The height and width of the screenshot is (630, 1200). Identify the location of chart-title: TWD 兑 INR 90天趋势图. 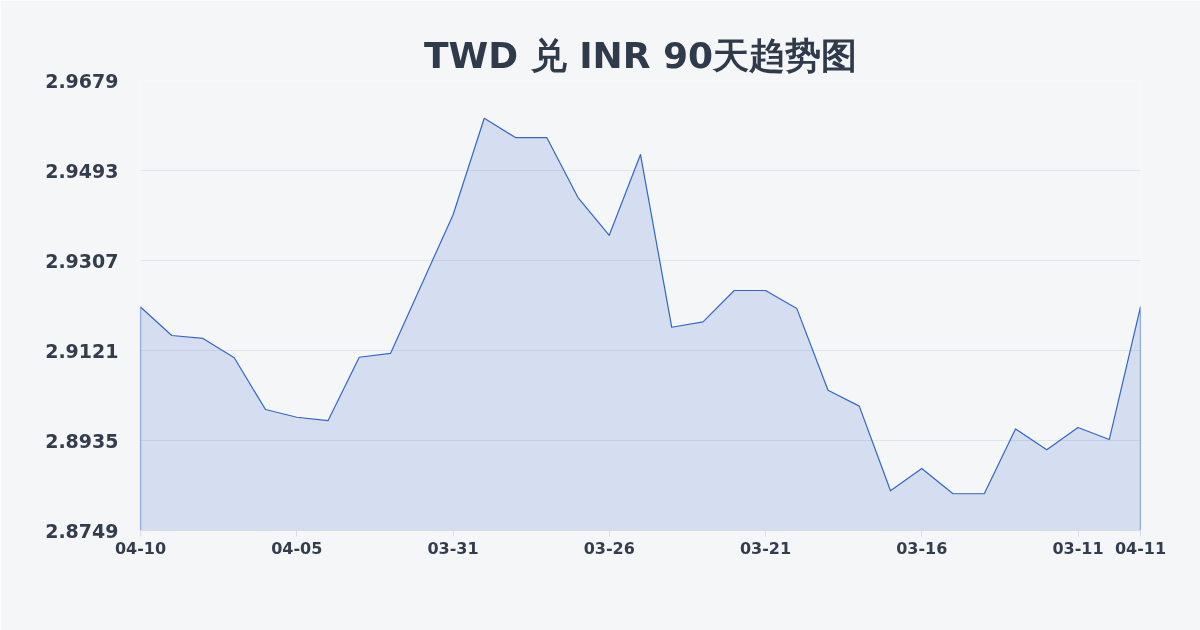
(640, 55).